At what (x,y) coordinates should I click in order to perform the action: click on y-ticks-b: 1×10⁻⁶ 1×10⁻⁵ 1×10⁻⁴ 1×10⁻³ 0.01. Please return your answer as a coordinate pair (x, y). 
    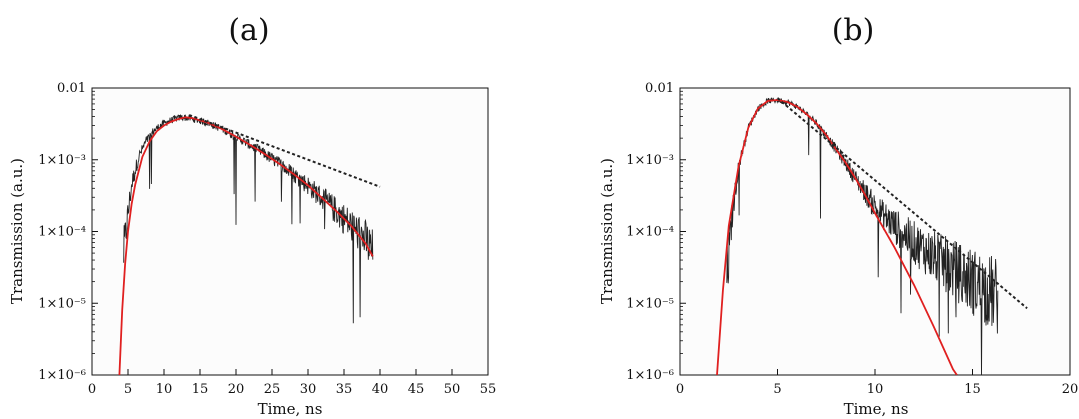
    Looking at the image, I should click on (656, 232).